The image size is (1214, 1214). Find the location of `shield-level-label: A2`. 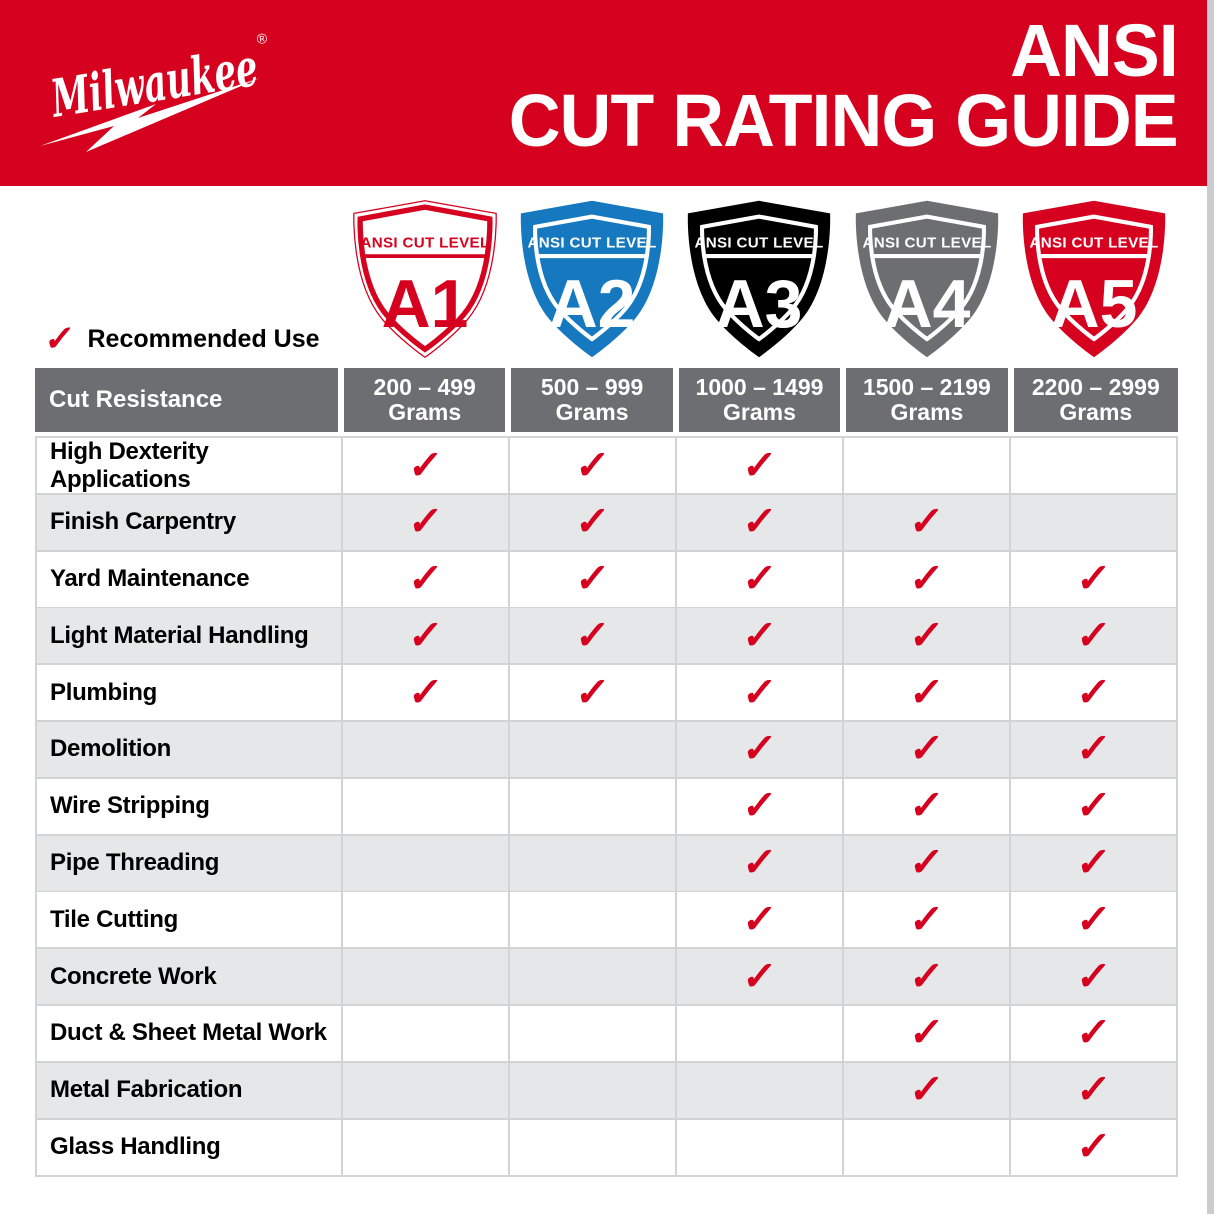

shield-level-label: A2 is located at coordinates (592, 304).